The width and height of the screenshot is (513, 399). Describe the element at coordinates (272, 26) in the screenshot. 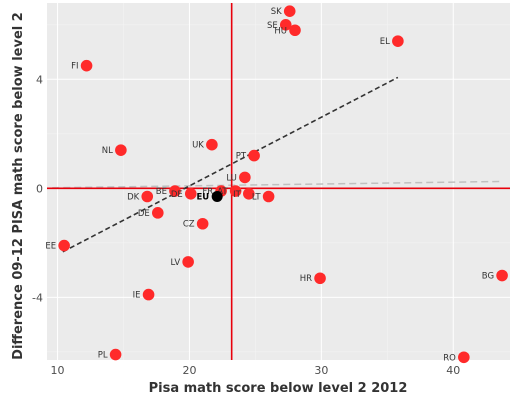

I see `point-label: SE` at that location.